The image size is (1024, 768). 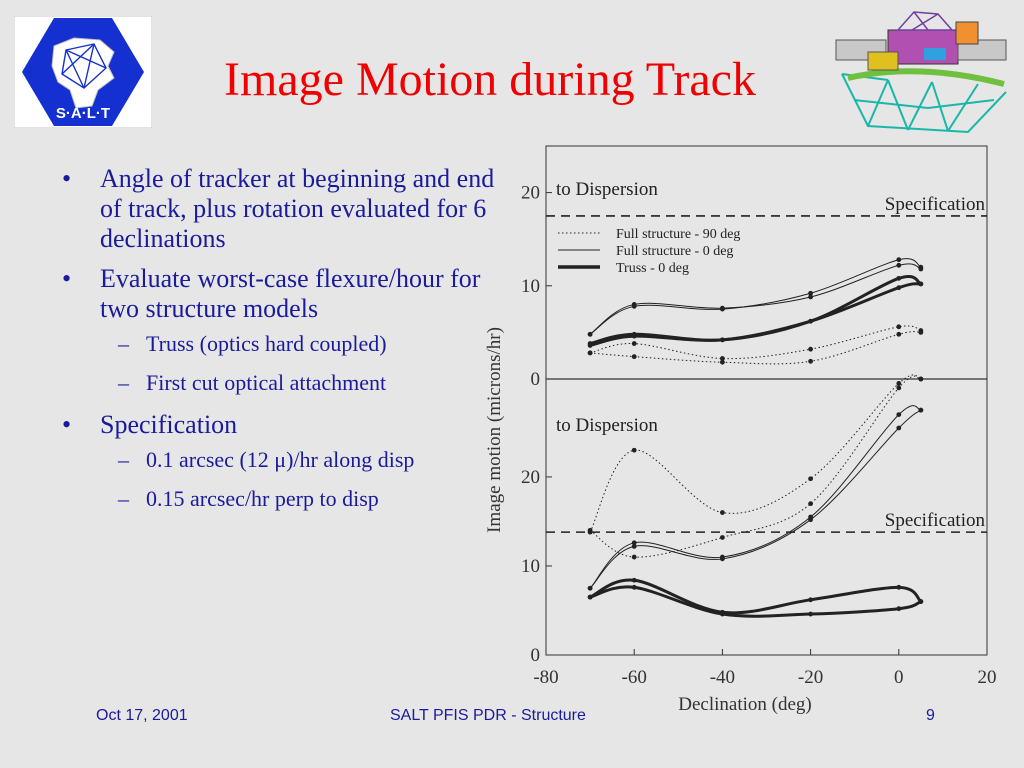 What do you see at coordinates (545, 677) in the screenshot?
I see `x-tick-label: -80` at bounding box center [545, 677].